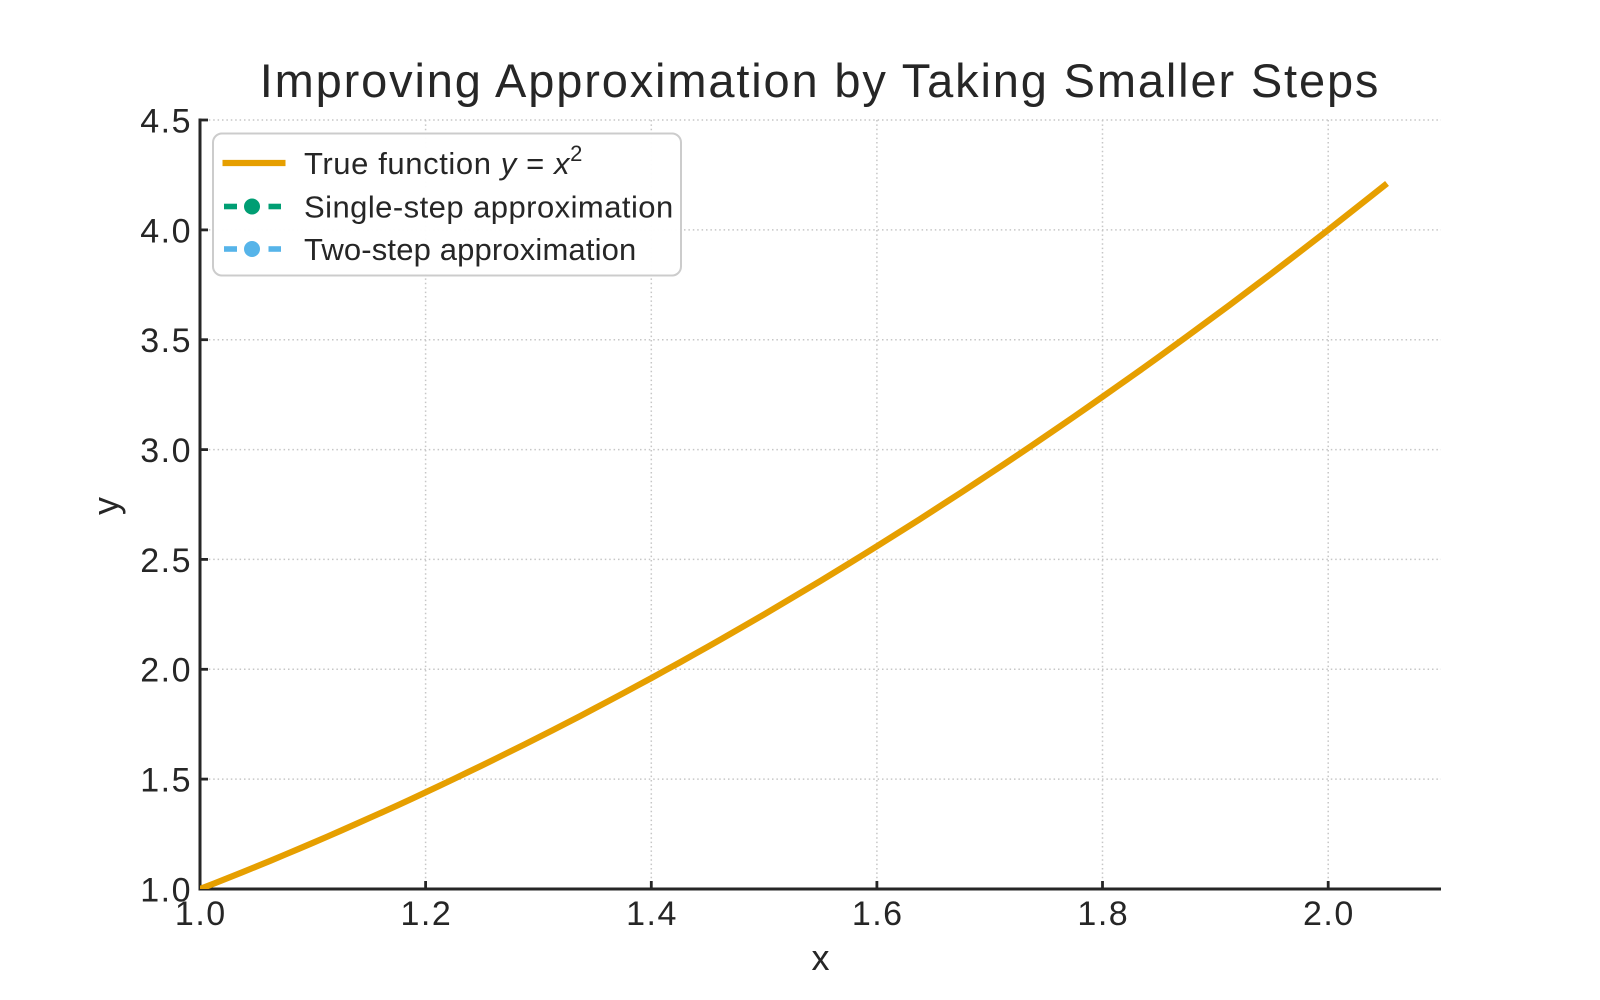 The height and width of the screenshot is (1000, 1600). What do you see at coordinates (470, 249) in the screenshot?
I see `svg-text: Two-step approximation` at bounding box center [470, 249].